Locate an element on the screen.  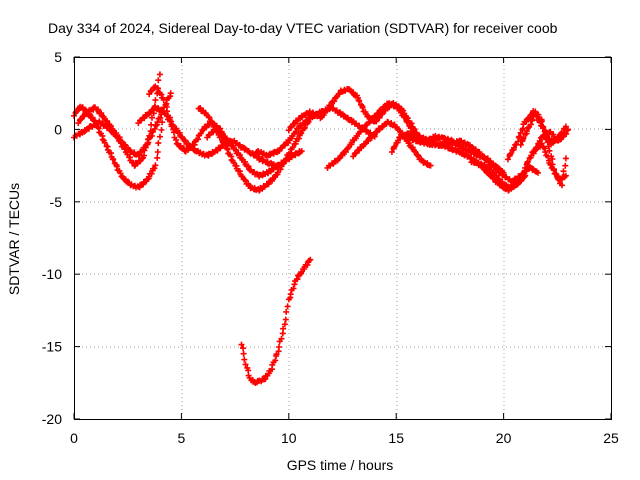
y-tick-label: 0 is located at coordinates (58, 129).